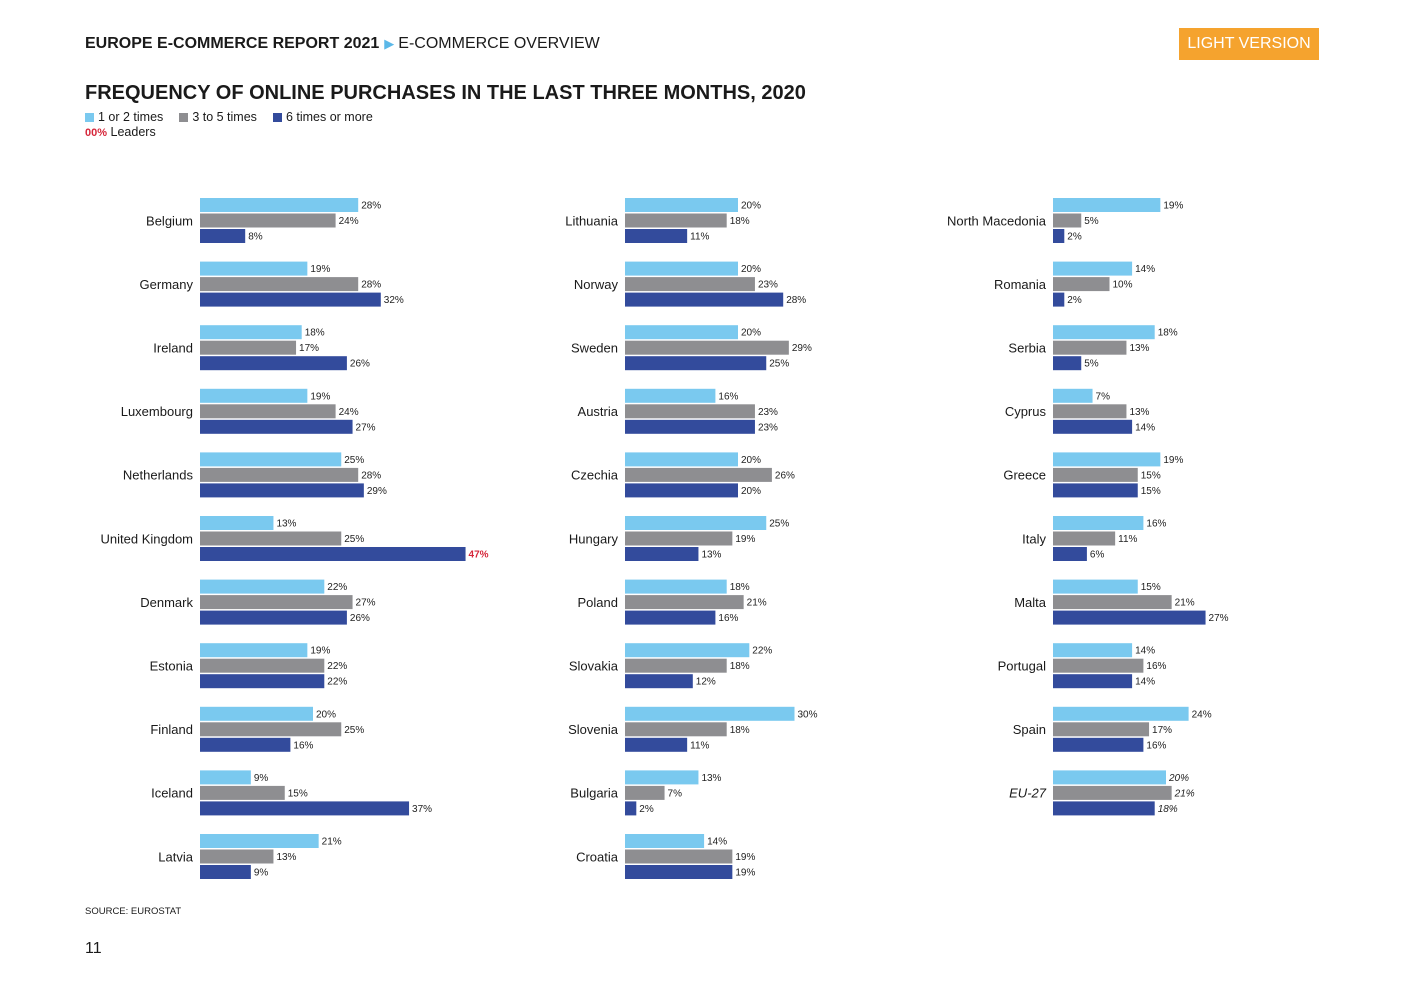  What do you see at coordinates (167, 284) in the screenshot?
I see `country-label-germany: Germany` at bounding box center [167, 284].